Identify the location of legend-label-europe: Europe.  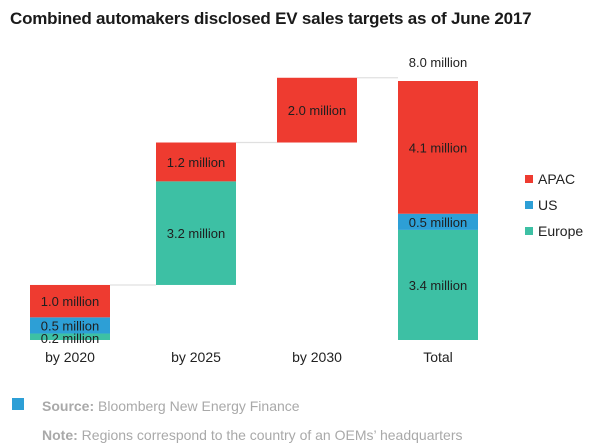
(561, 231).